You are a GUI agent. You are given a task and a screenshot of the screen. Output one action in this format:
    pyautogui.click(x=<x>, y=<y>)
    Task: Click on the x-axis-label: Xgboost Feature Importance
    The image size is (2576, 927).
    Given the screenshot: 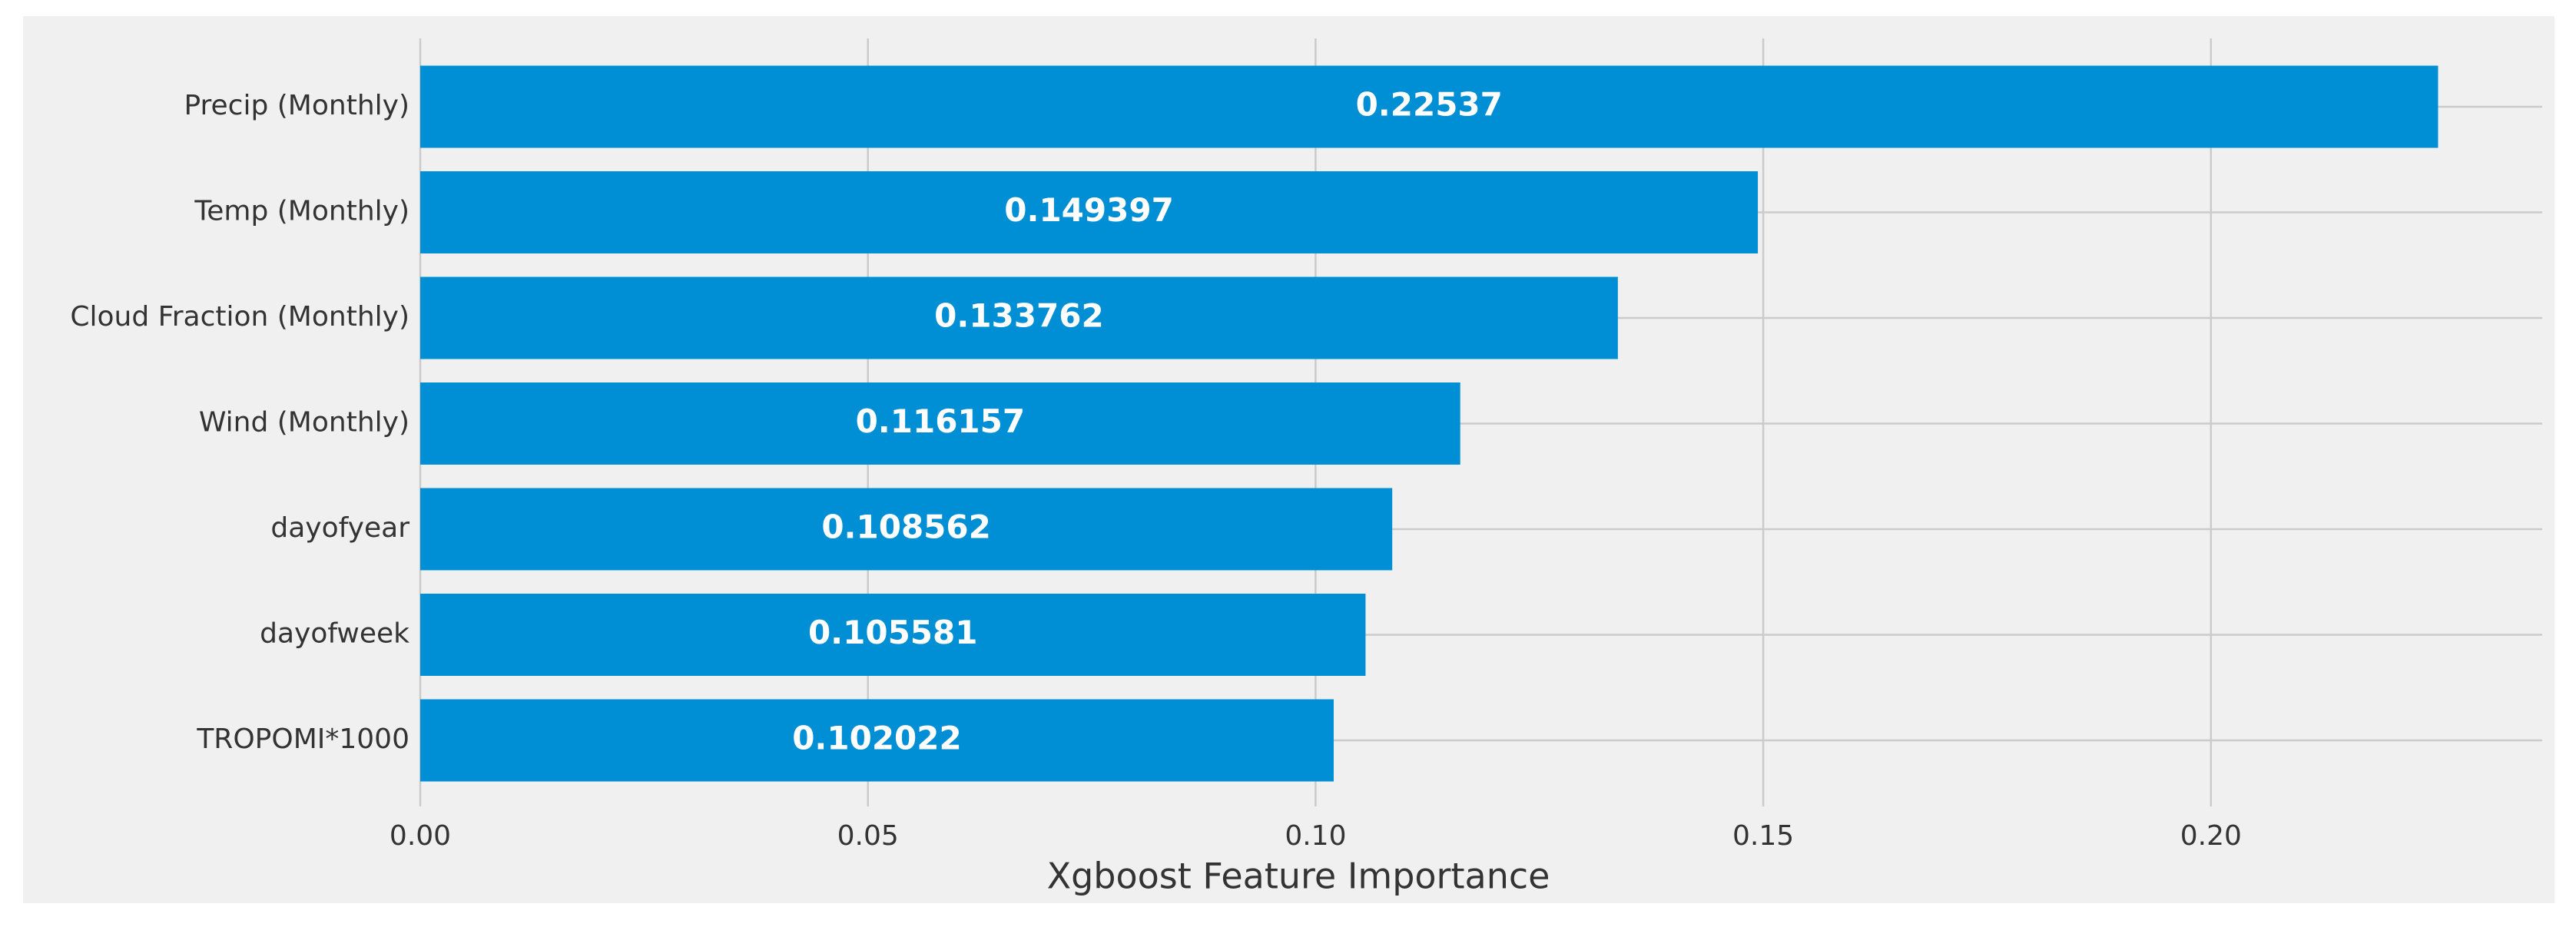 What is the action you would take?
    pyautogui.click(x=1298, y=876)
    